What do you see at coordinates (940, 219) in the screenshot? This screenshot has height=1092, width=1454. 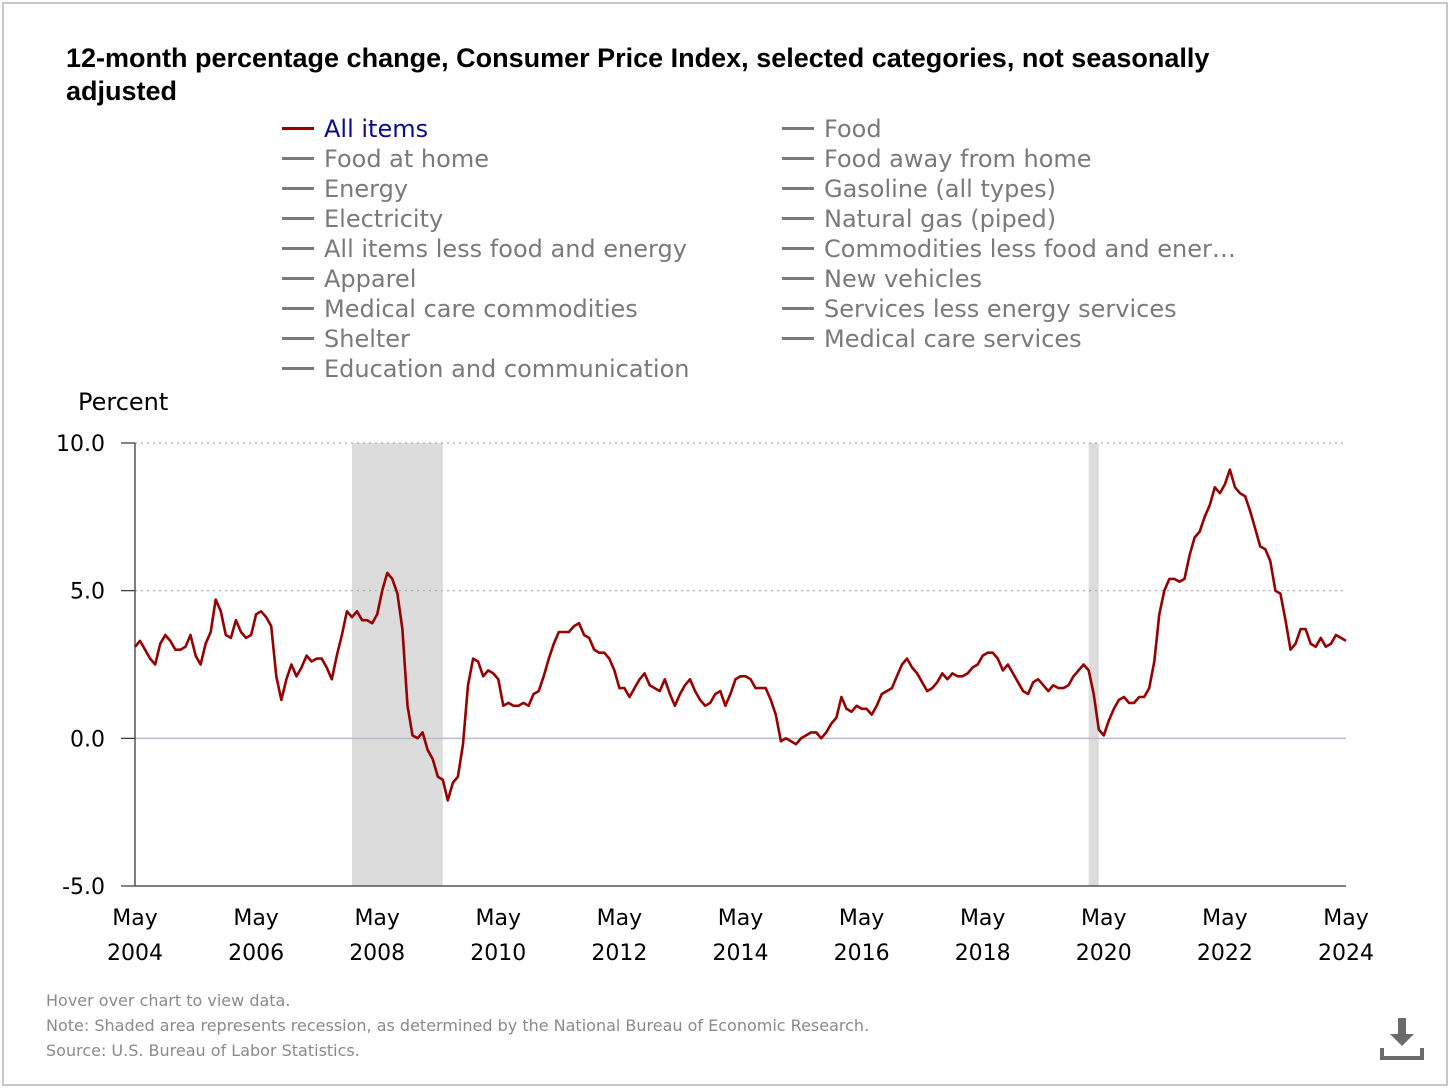 I see `legend-label: Natural gas (piped)` at bounding box center [940, 219].